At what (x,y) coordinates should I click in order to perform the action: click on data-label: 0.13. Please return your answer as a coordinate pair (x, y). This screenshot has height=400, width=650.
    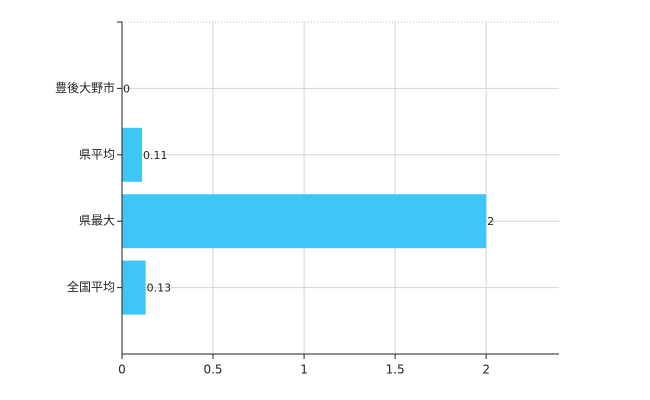
    Looking at the image, I should click on (159, 288).